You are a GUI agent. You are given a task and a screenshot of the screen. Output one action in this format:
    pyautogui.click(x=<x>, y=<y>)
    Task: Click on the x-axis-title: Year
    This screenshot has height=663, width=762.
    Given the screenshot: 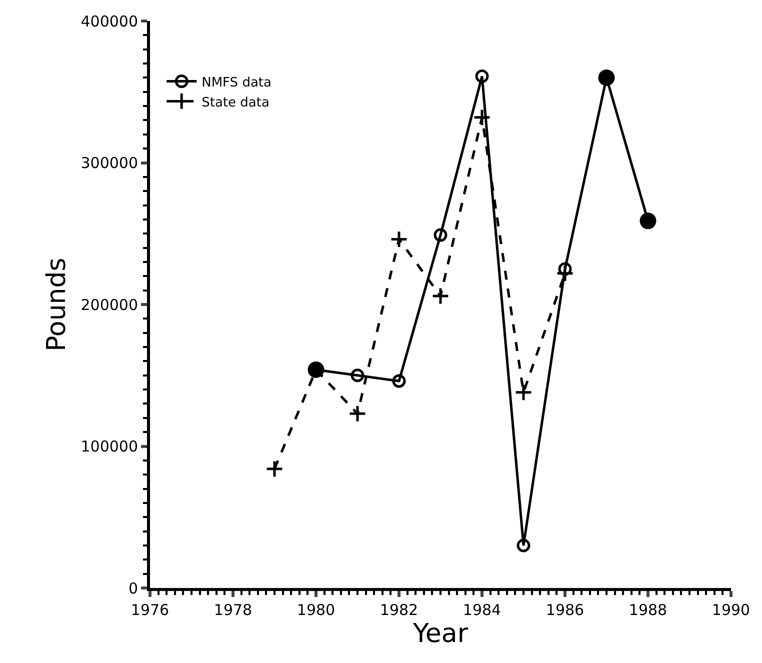 What is the action you would take?
    pyautogui.click(x=440, y=634)
    